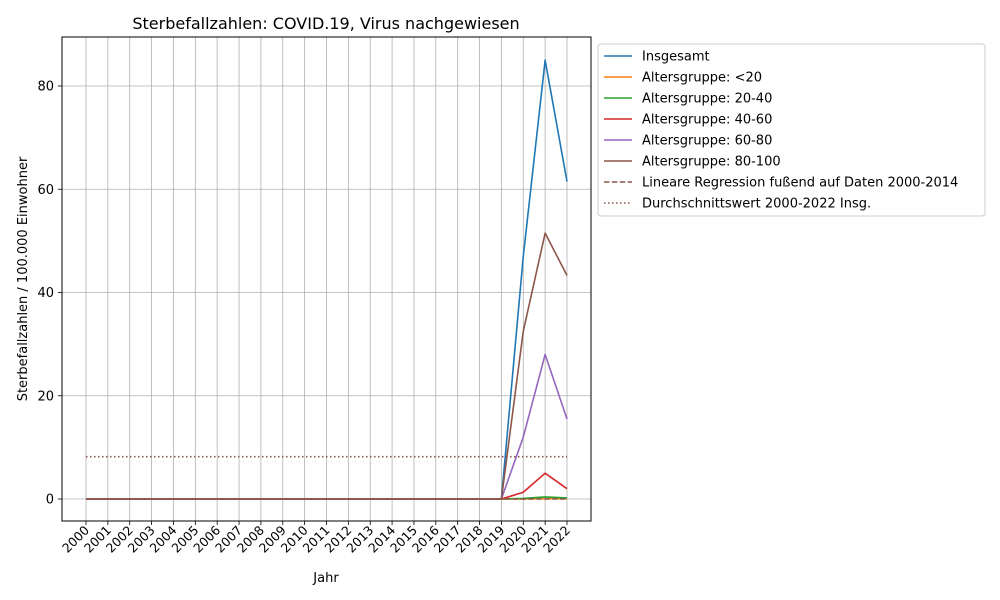  What do you see at coordinates (702, 78) in the screenshot?
I see `legend-entry: Altersgruppe: <20` at bounding box center [702, 78].